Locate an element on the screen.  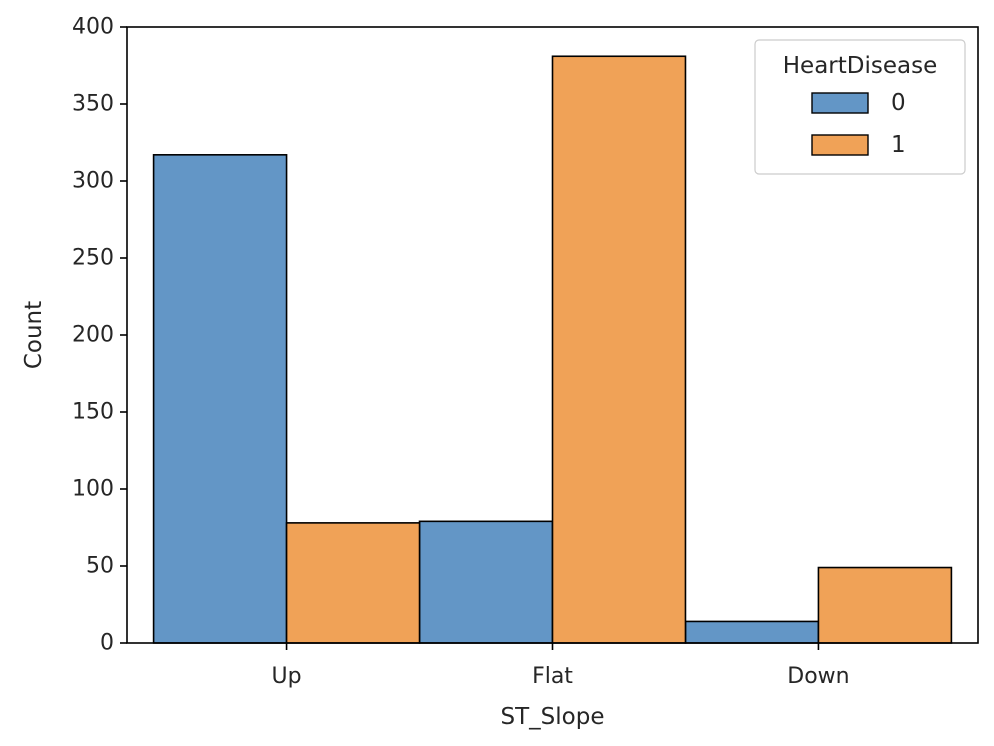
legend-title: HeartDisease is located at coordinates (860, 66).